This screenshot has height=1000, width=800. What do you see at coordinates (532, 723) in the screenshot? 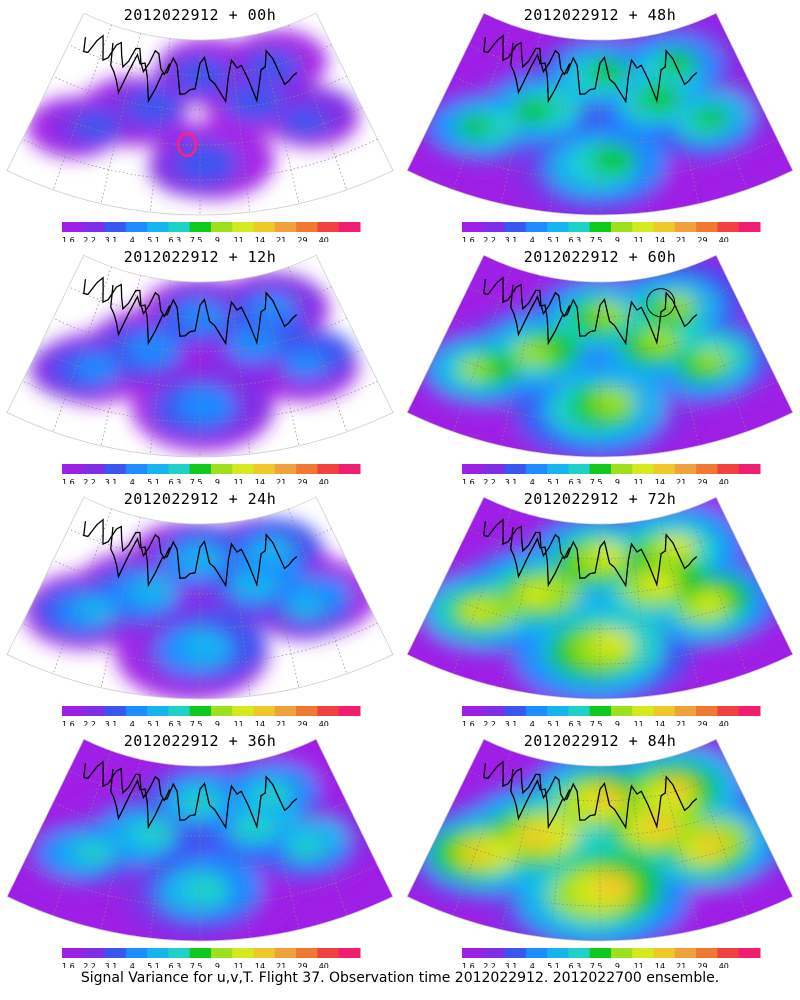
I see `colorbar-tick-label: 4` at bounding box center [532, 723].